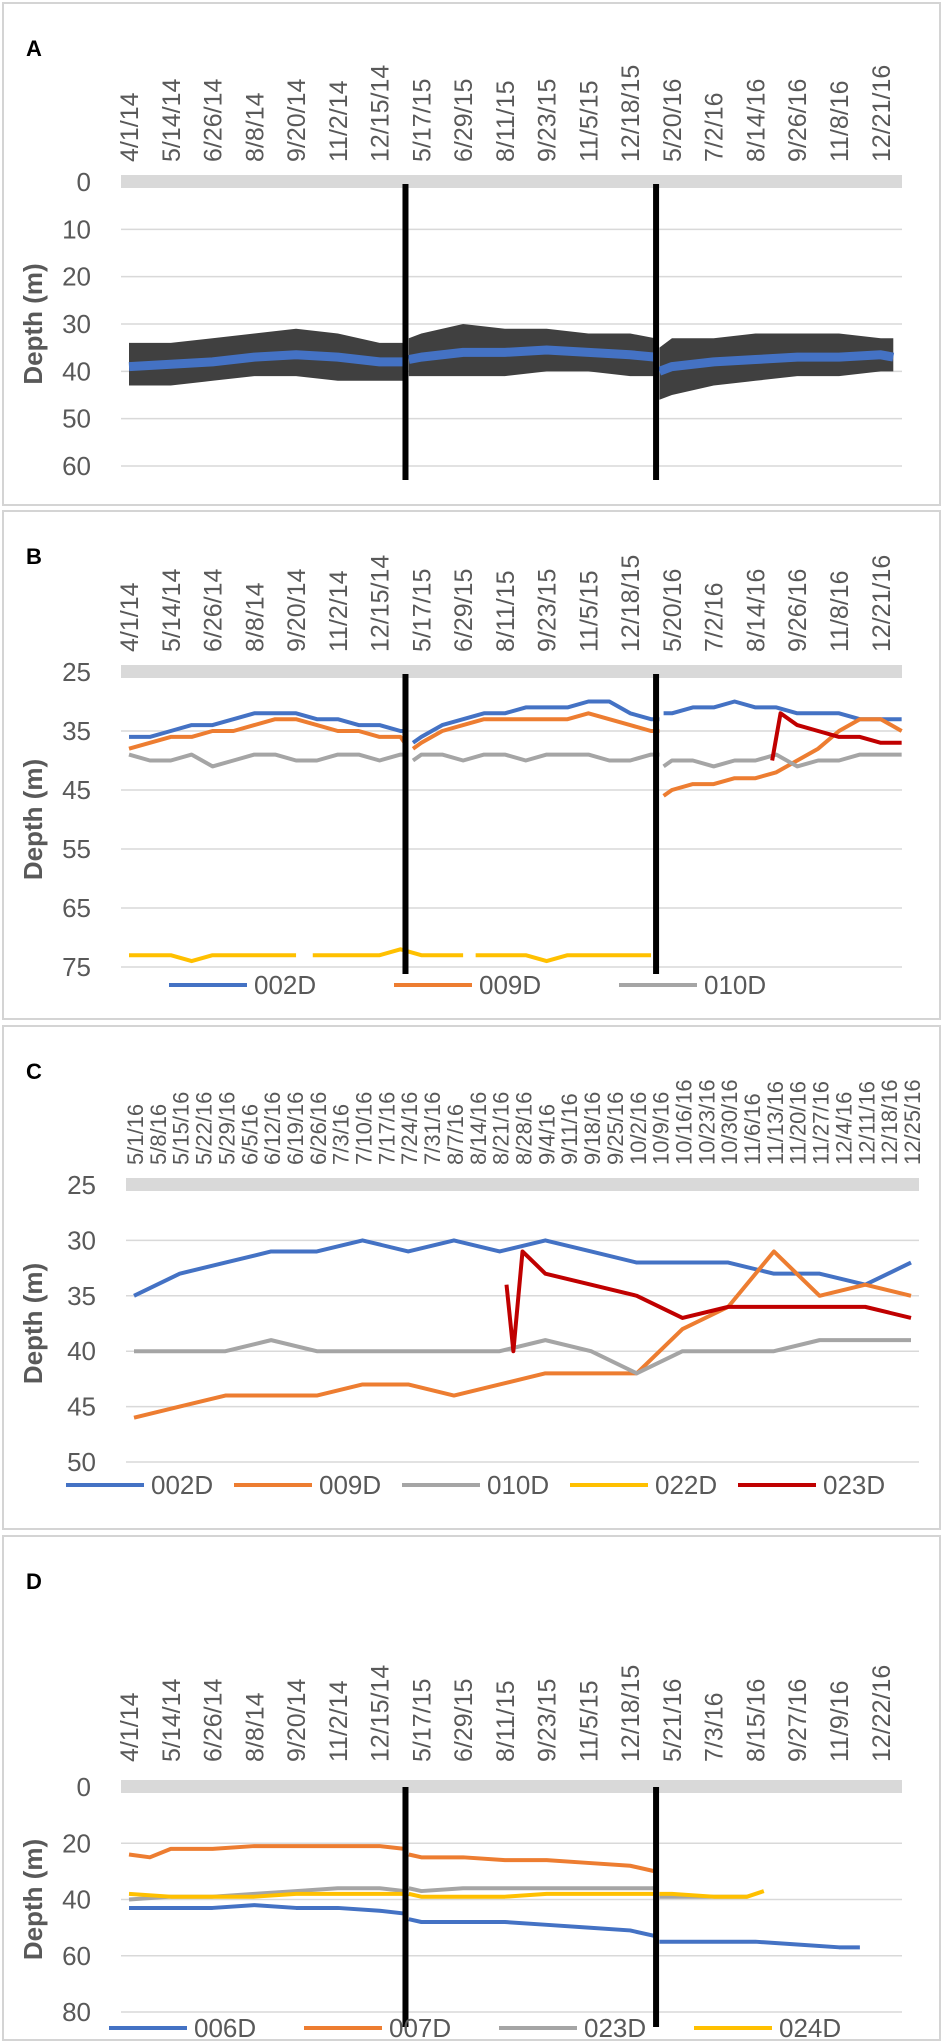 The image size is (945, 2043). What do you see at coordinates (181, 1128) in the screenshot?
I see `x-tick-label: 5/15/16` at bounding box center [181, 1128].